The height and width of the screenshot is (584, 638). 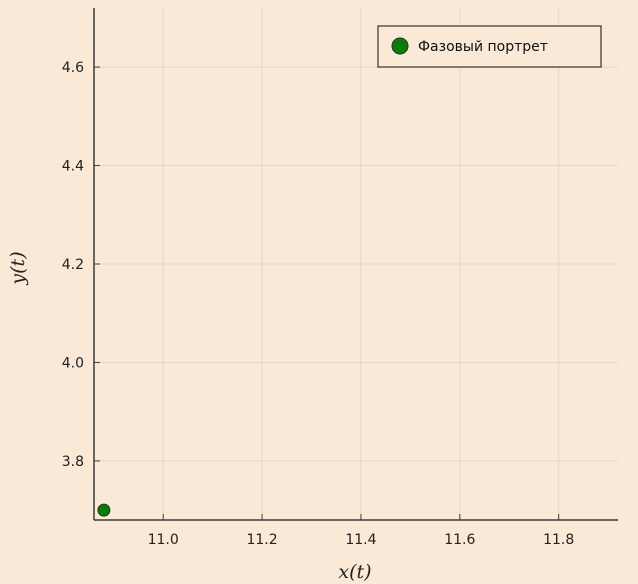 I want to click on legend-label: Фазовый портрет, so click(x=483, y=47).